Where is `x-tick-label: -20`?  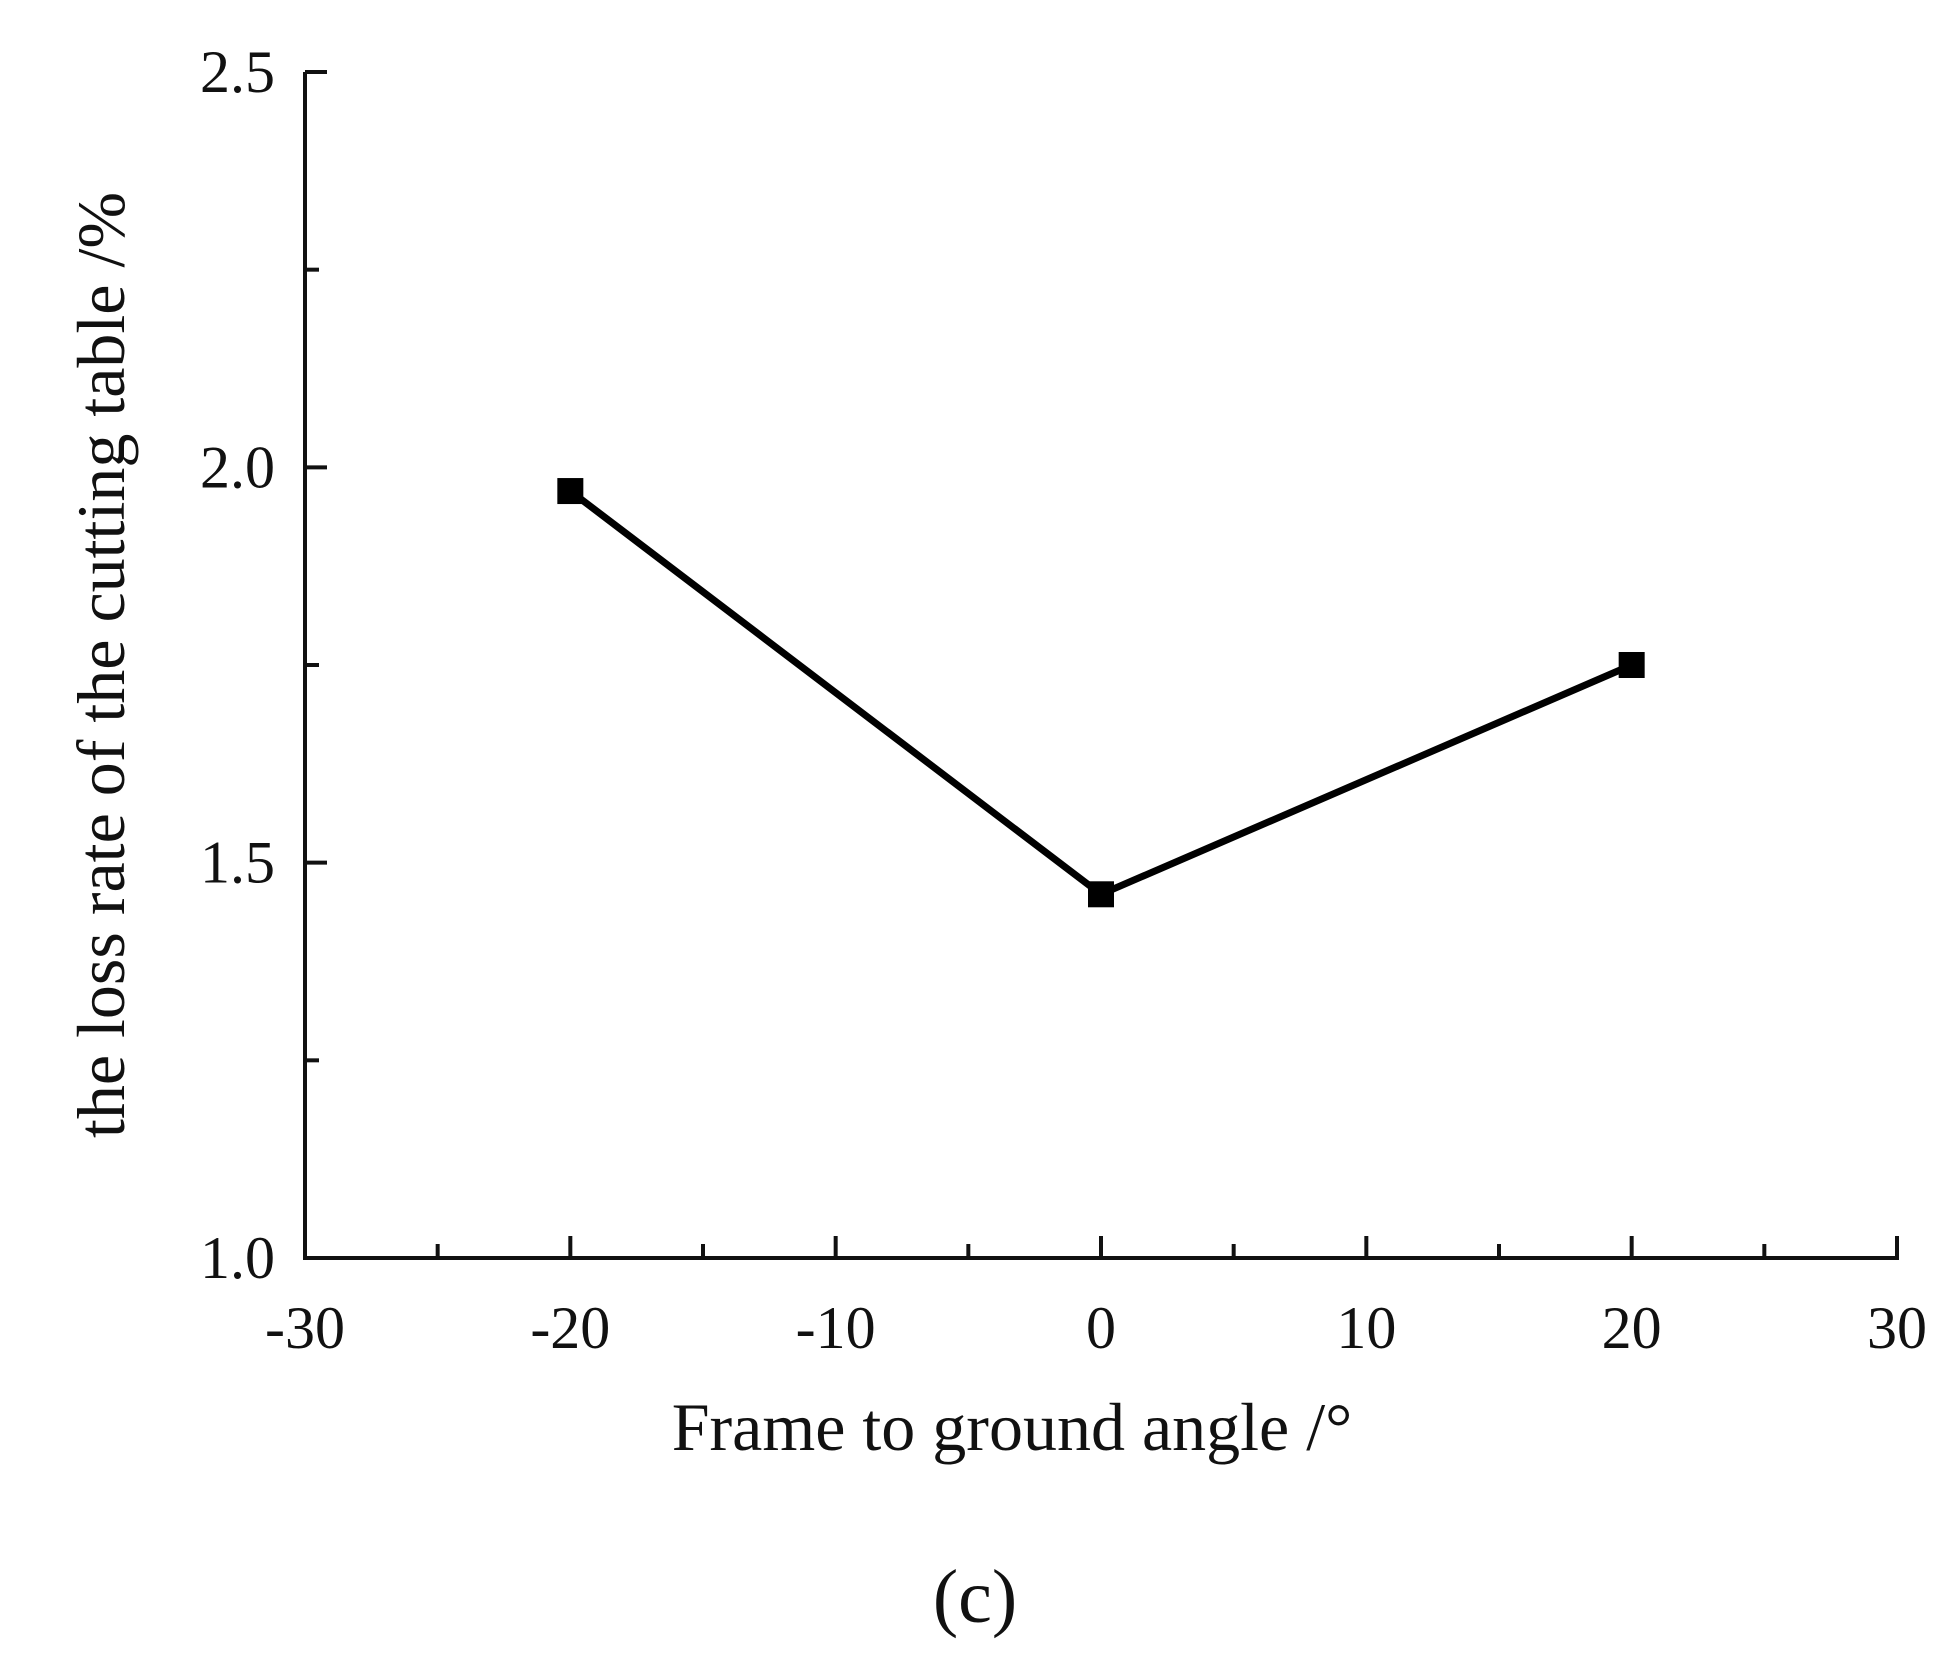
x-tick-label: -20 is located at coordinates (570, 1328).